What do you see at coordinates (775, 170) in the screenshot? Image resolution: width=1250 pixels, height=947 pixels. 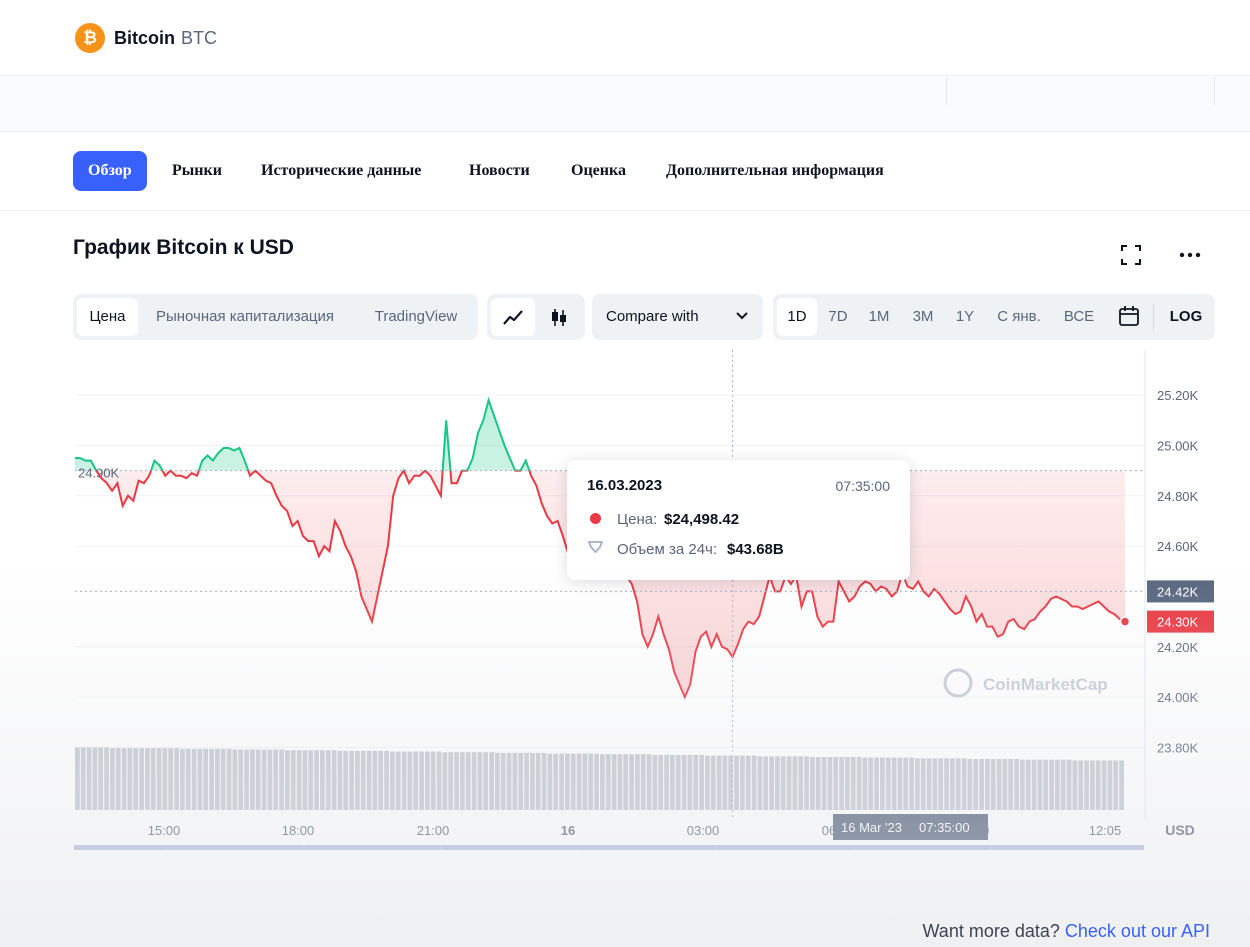 I see `tab-more-info: Дополнительная информация` at bounding box center [775, 170].